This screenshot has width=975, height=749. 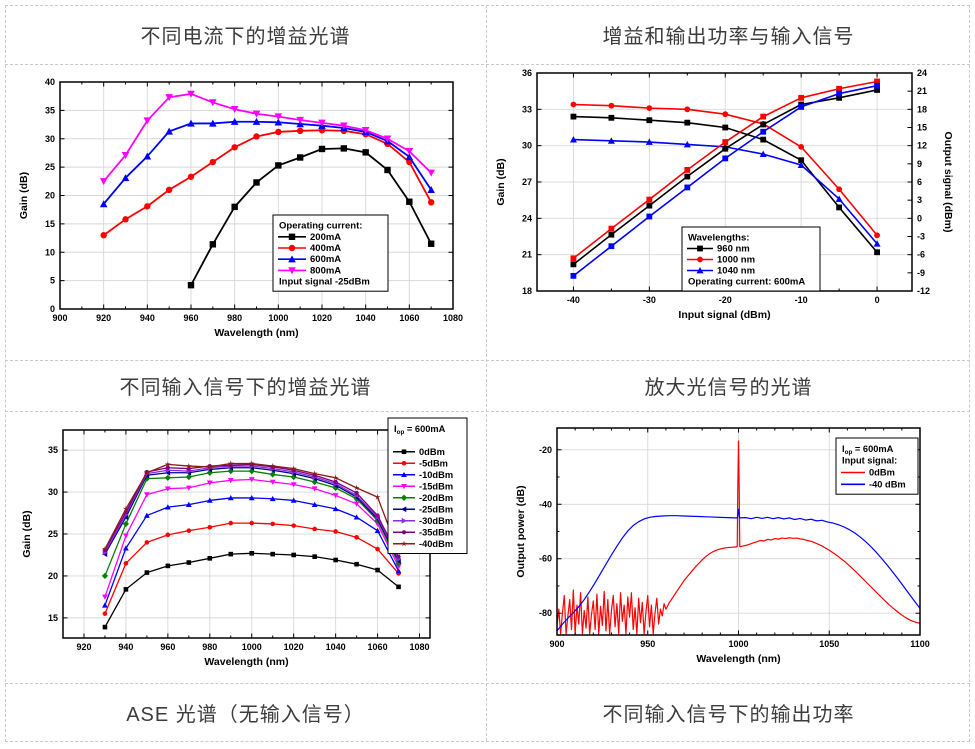 What do you see at coordinates (521, 531) in the screenshot?
I see `svg-text: Output power (dB)` at bounding box center [521, 531].